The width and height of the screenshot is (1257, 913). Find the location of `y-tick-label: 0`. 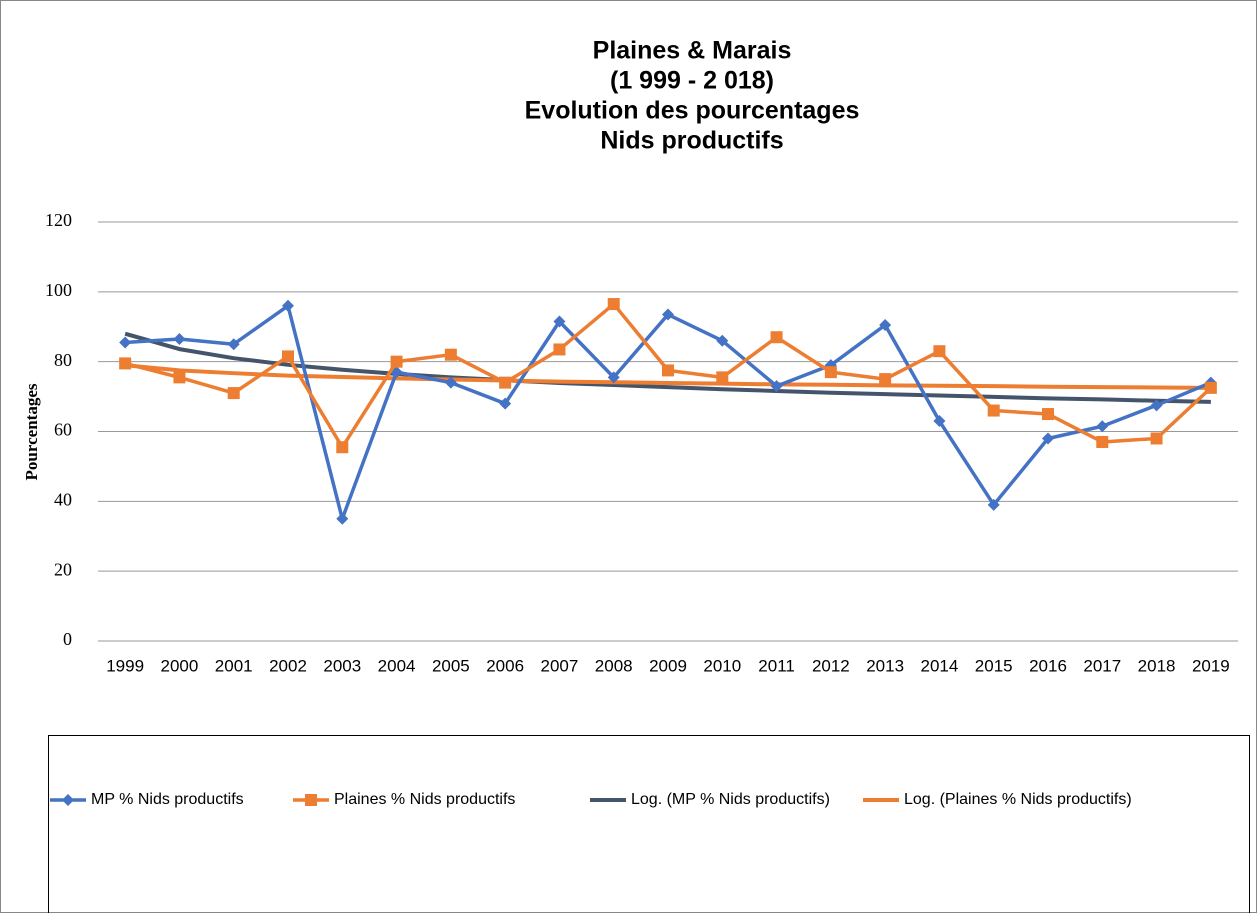

y-tick-label: 0 is located at coordinates (67, 639).